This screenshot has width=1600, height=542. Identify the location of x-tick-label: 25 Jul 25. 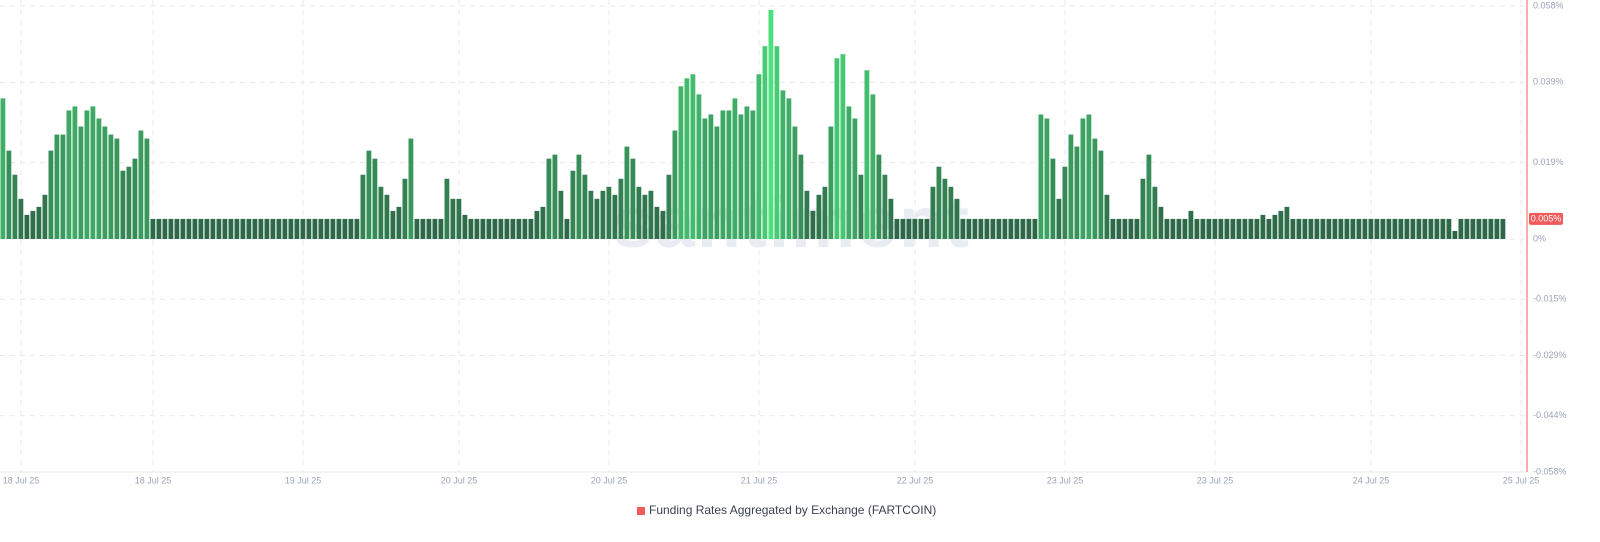
(1521, 480).